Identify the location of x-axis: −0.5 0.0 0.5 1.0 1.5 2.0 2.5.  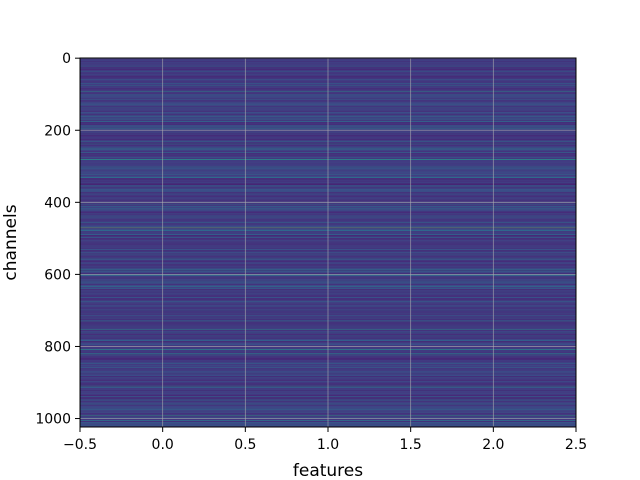
(325, 440).